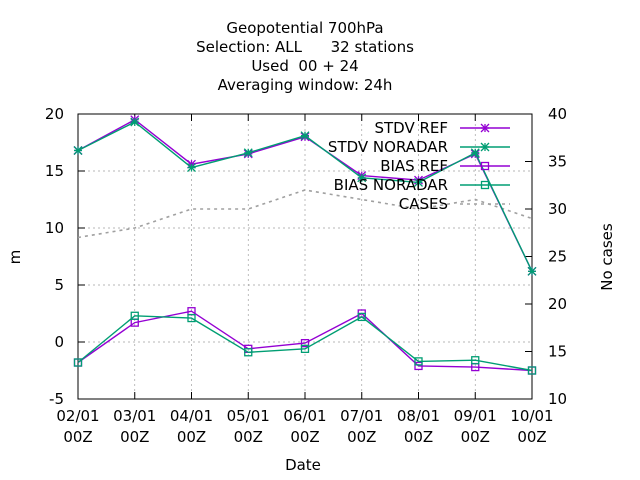 Image resolution: width=640 pixels, height=480 pixels. What do you see at coordinates (411, 128) in the screenshot?
I see `legend-label: STDV REF` at bounding box center [411, 128].